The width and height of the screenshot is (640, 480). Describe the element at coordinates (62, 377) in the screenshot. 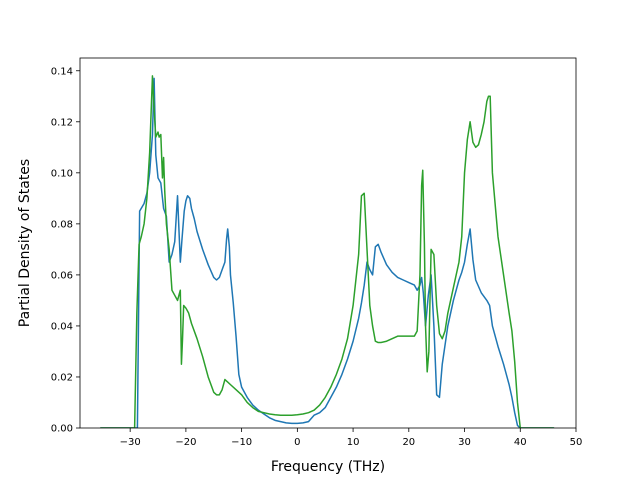

I see `y-tick-label: 0.02` at that location.